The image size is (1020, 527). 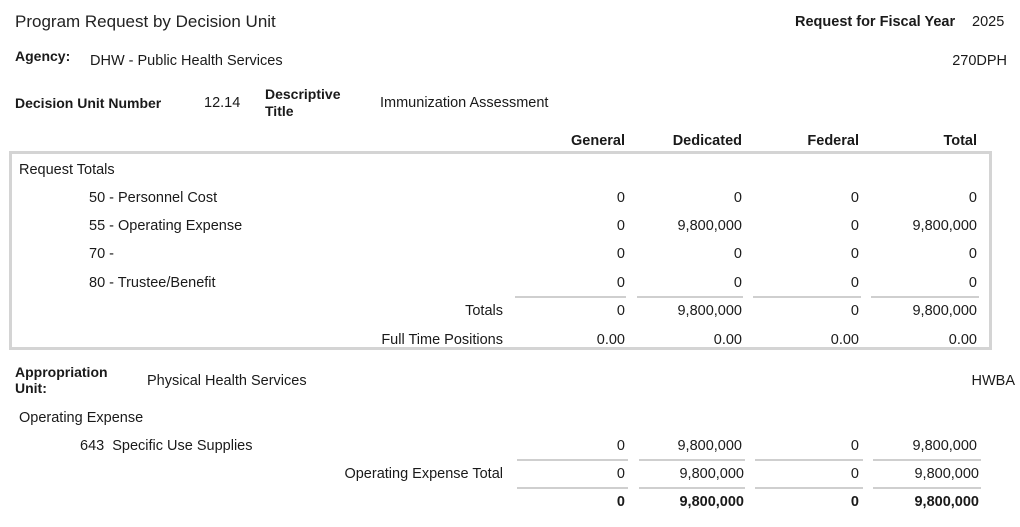 What do you see at coordinates (43, 56) in the screenshot?
I see `agency-label: Agency:` at bounding box center [43, 56].